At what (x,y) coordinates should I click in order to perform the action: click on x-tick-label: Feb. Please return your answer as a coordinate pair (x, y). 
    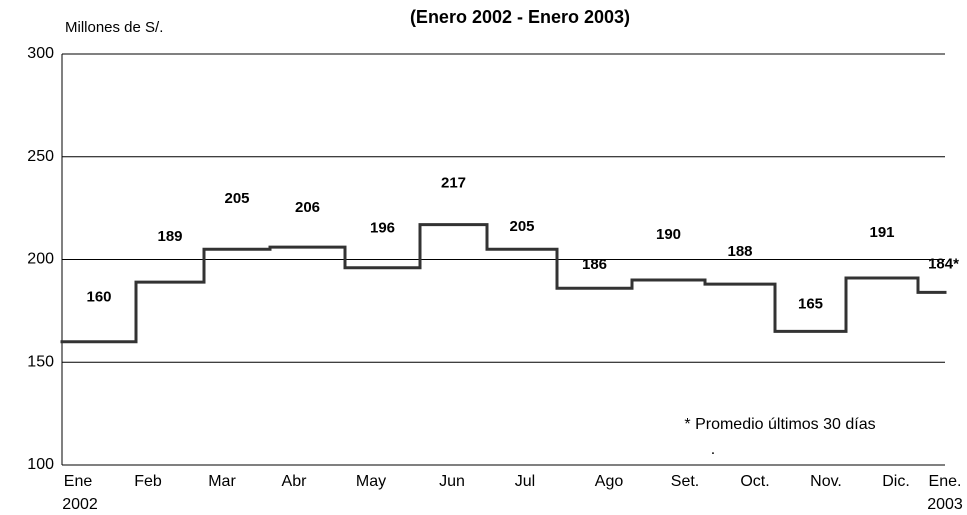
    Looking at the image, I should click on (148, 481).